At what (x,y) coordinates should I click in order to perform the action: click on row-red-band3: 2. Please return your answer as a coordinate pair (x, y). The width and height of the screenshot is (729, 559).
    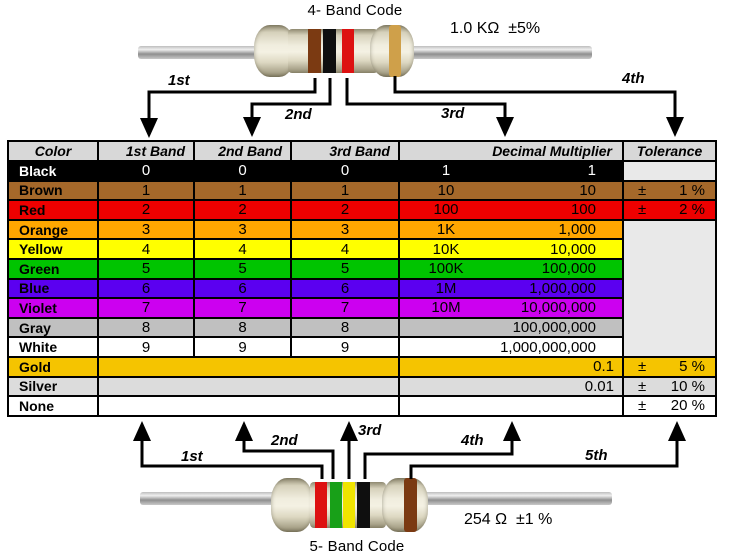
    Looking at the image, I should click on (346, 211).